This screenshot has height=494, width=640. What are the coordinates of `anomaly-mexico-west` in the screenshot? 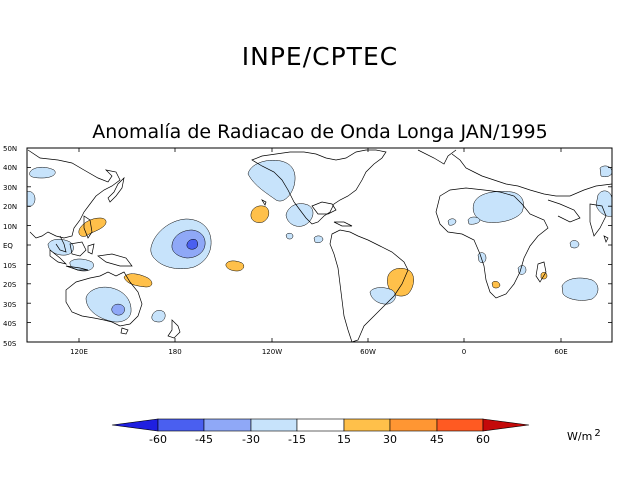 It's located at (299, 215).